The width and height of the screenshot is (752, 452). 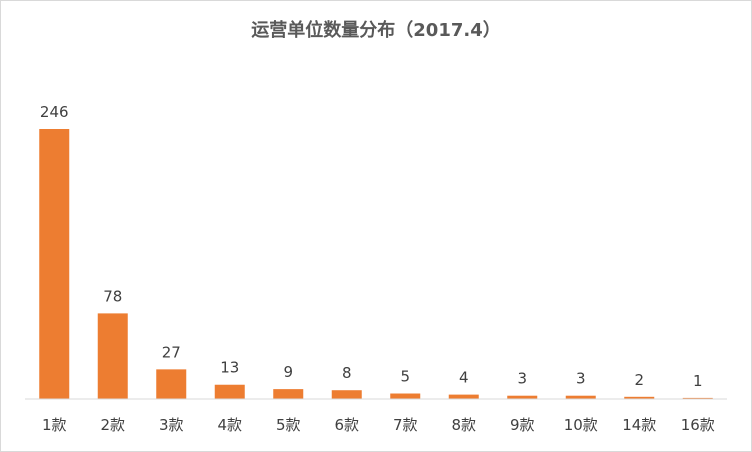 I want to click on category-label-4: 4款, so click(x=229, y=425).